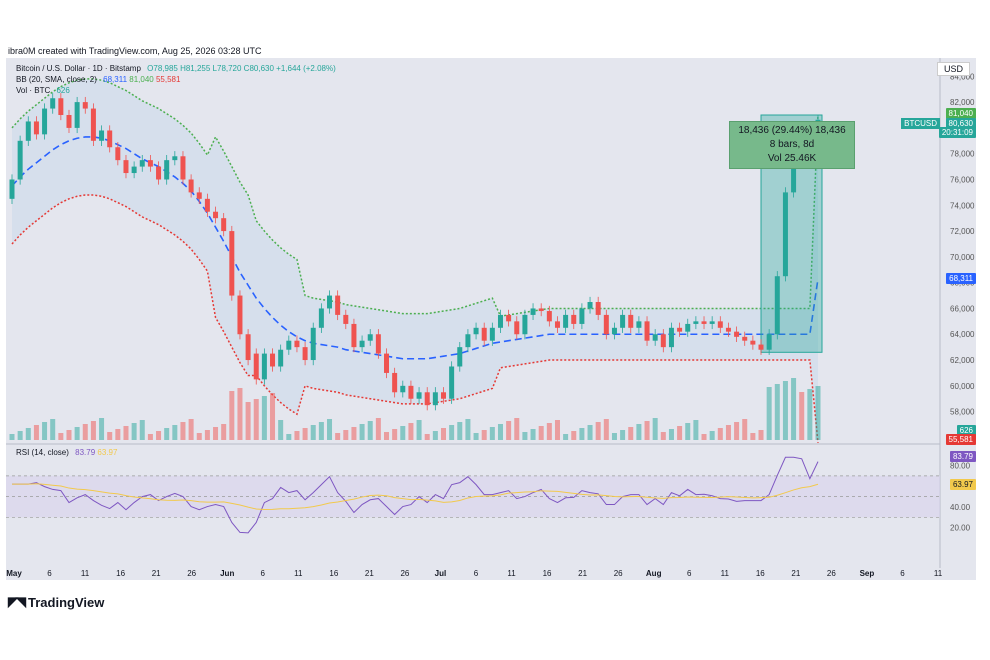 Image resolution: width=990 pixels, height=660 pixels. I want to click on tradingview-logo: ◤◥ TradingView, so click(56, 602).